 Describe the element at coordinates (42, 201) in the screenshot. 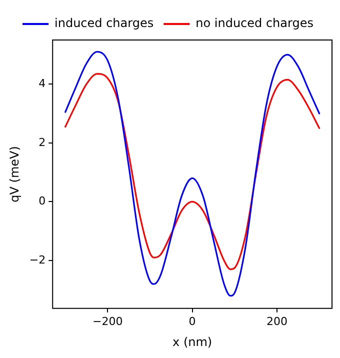

I see `y-tick-label: 0` at that location.